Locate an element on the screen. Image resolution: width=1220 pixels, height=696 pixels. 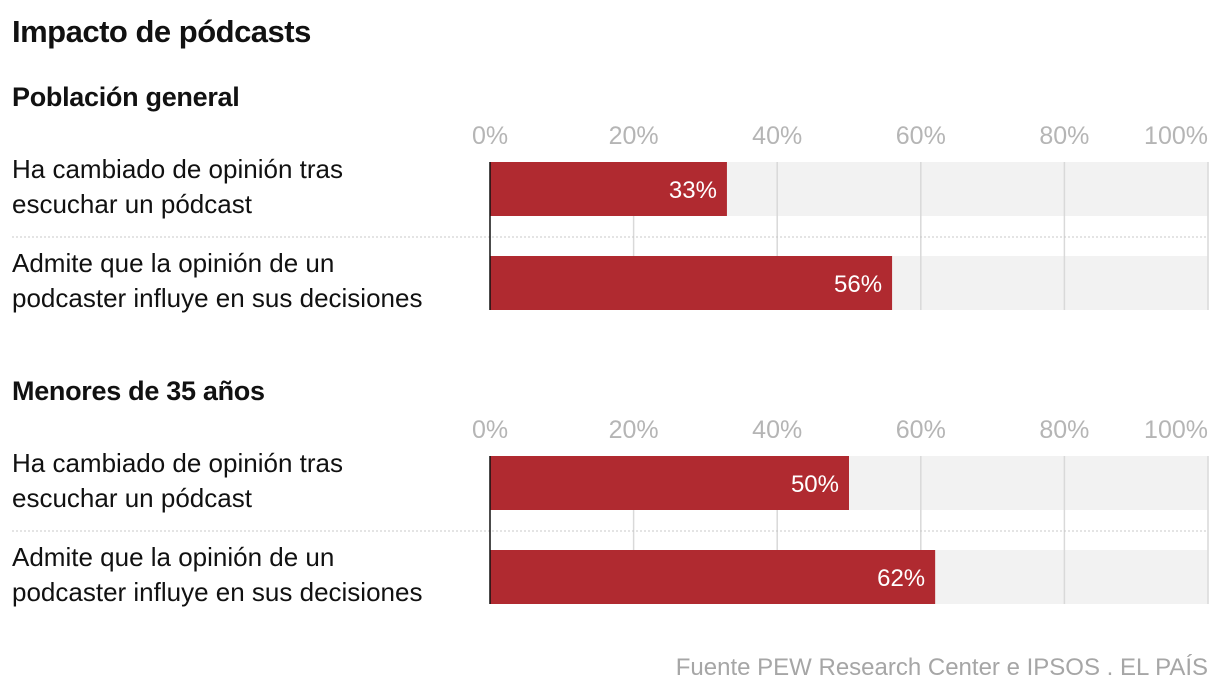
panel-title: Población general is located at coordinates (126, 97).